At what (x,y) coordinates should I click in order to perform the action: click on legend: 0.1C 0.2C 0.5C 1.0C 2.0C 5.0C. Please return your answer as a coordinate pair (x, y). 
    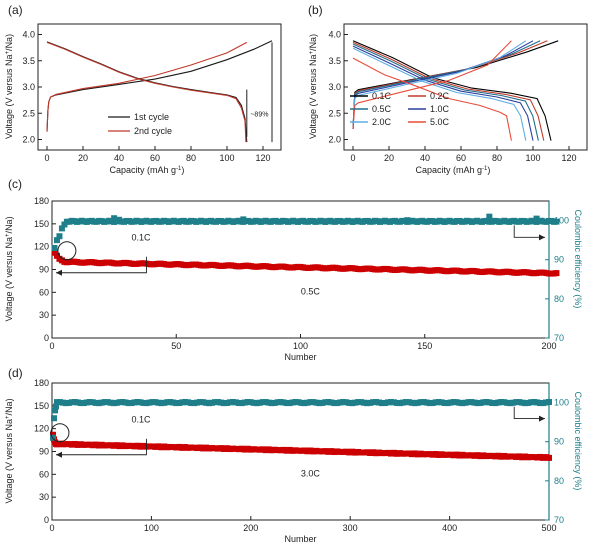
    Looking at the image, I should click on (400, 109).